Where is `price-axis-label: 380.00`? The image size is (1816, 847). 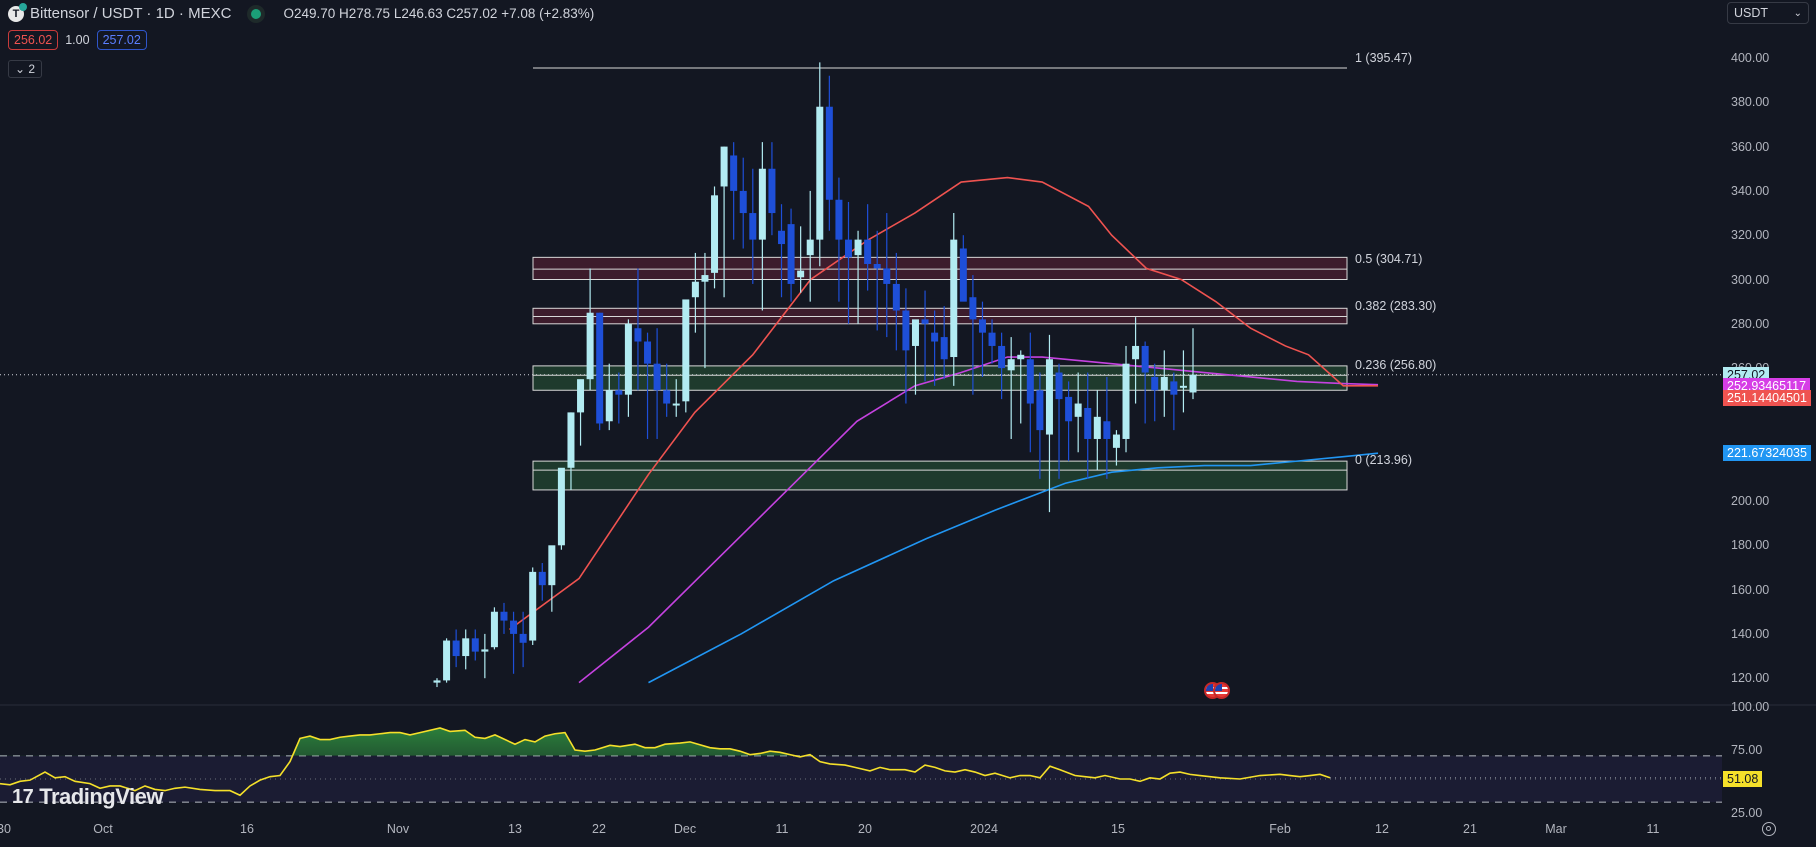 price-axis-label: 380.00 is located at coordinates (1750, 102).